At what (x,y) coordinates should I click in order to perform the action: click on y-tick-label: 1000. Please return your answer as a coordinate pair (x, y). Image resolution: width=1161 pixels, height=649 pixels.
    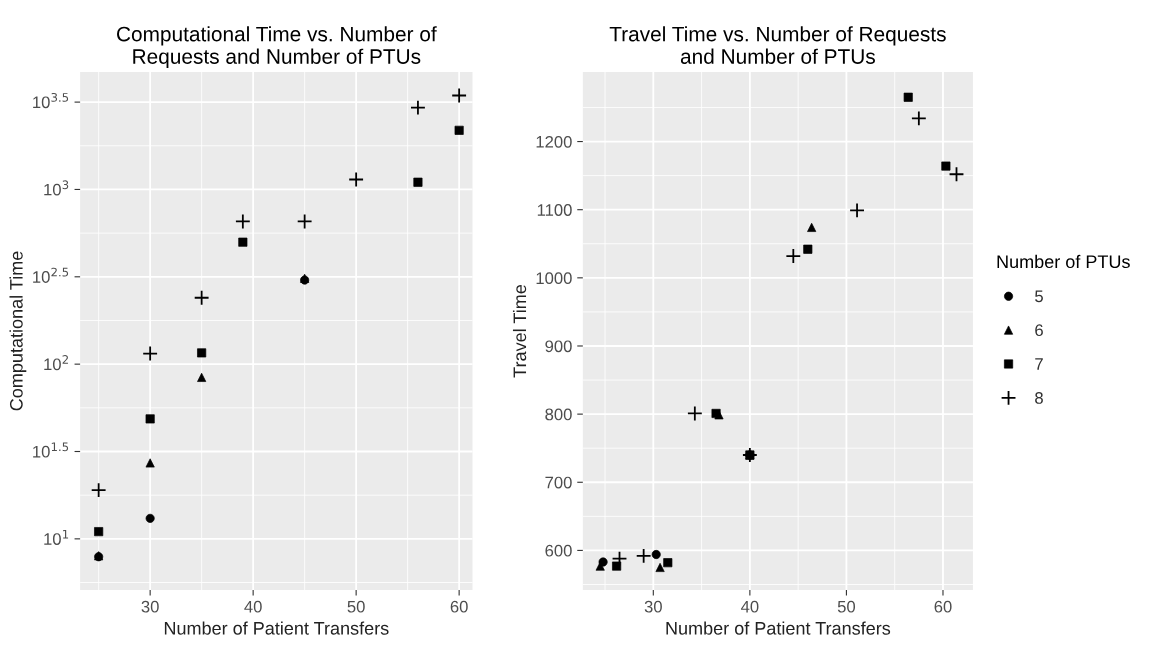
    Looking at the image, I should click on (554, 278).